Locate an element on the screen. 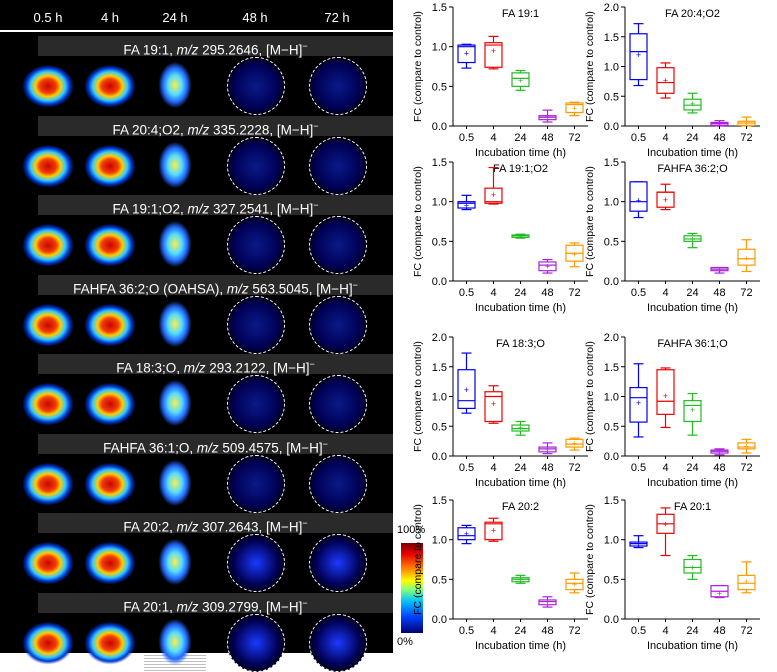  chart-2-box-4-mean-marker: + is located at coordinates (574, 255).